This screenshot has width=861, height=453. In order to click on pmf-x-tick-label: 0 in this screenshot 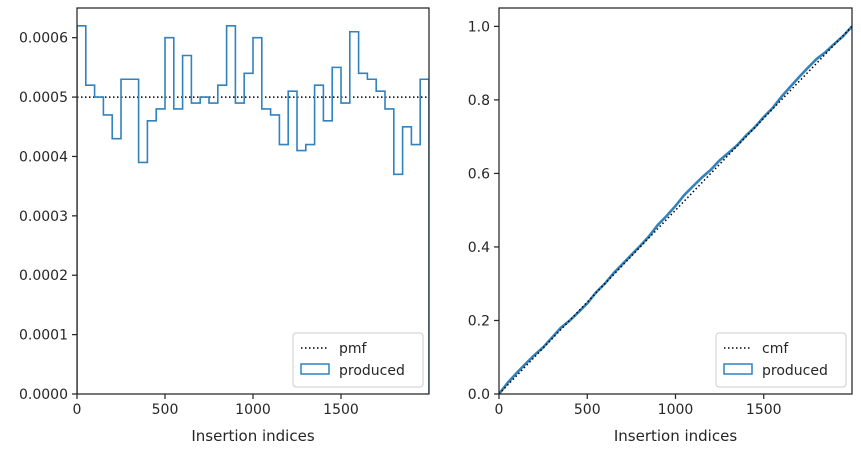, I will do `click(77, 410)`.